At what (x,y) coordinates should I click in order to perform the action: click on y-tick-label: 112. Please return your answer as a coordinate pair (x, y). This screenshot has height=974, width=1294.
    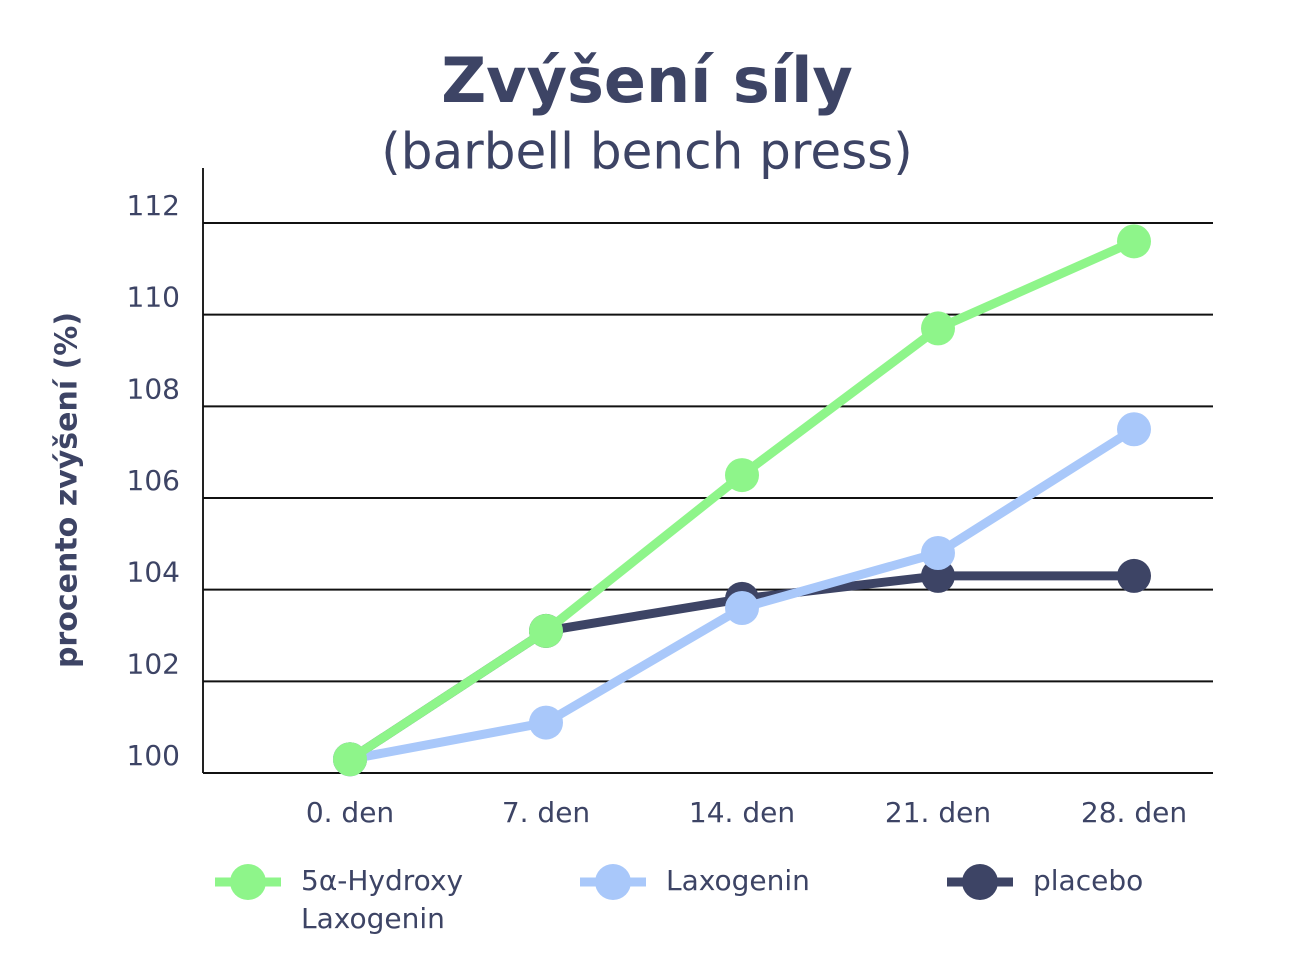
    Looking at the image, I should click on (153, 205).